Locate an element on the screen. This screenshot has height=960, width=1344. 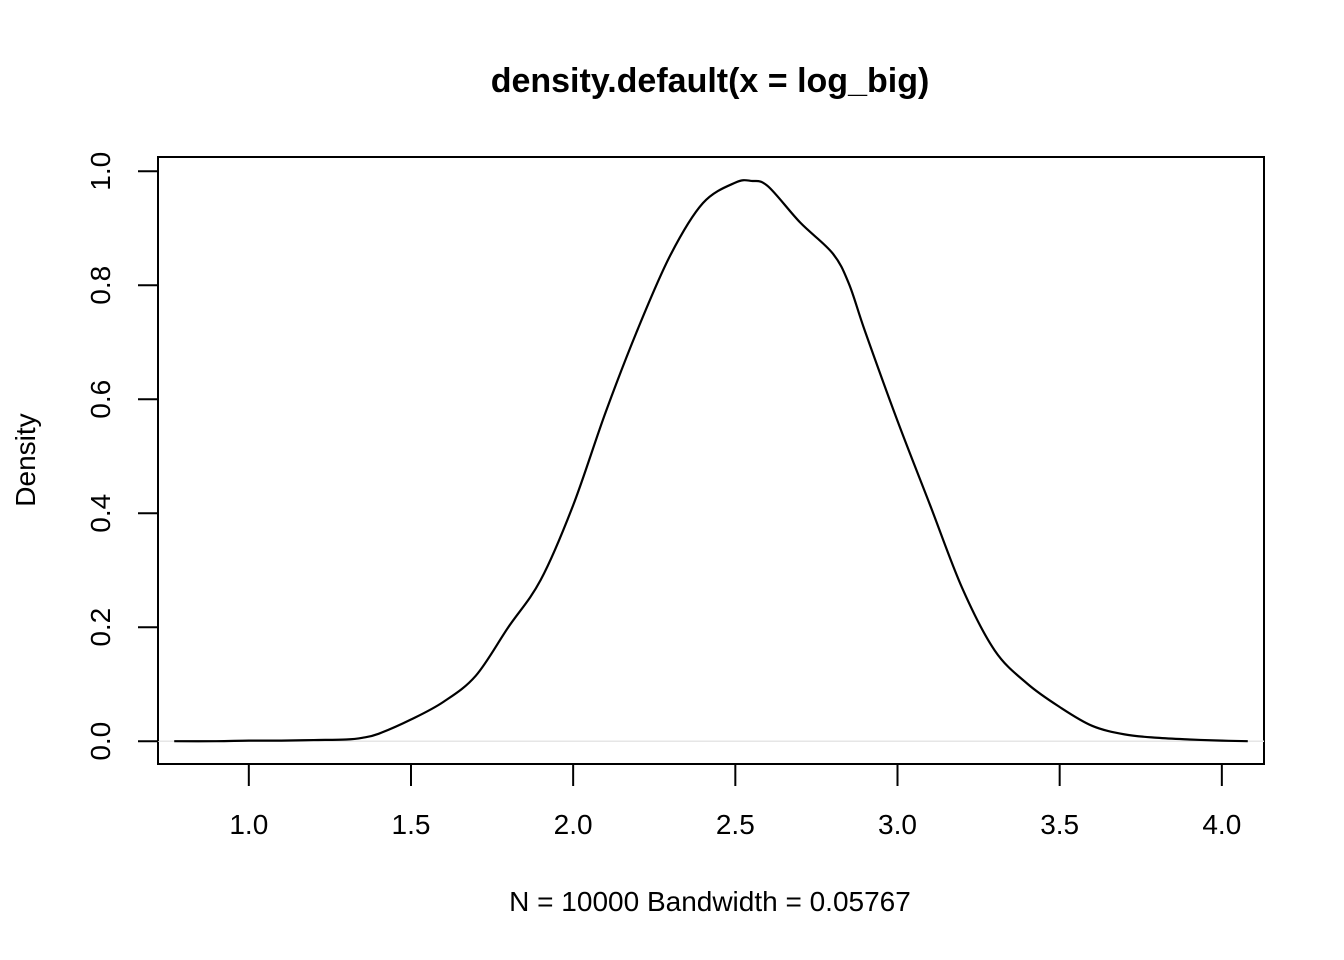
y-axis: 0.0 0.2 0.4 0.6 0.8 1.0 is located at coordinates (122, 456).